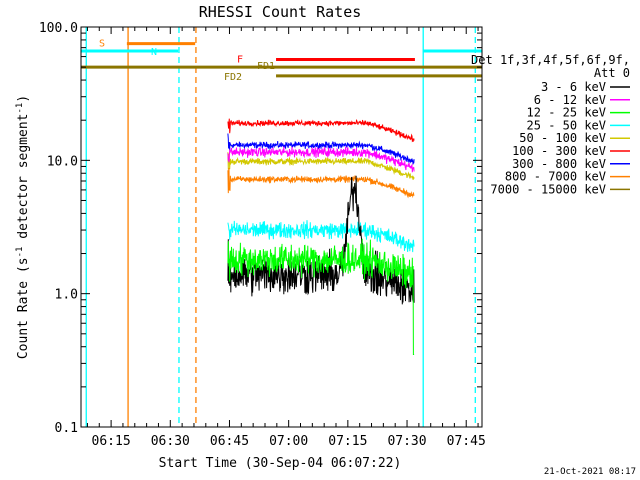 The width and height of the screenshot is (640, 480). Describe the element at coordinates (111, 441) in the screenshot. I see `x-tick-label: 06:15` at that location.